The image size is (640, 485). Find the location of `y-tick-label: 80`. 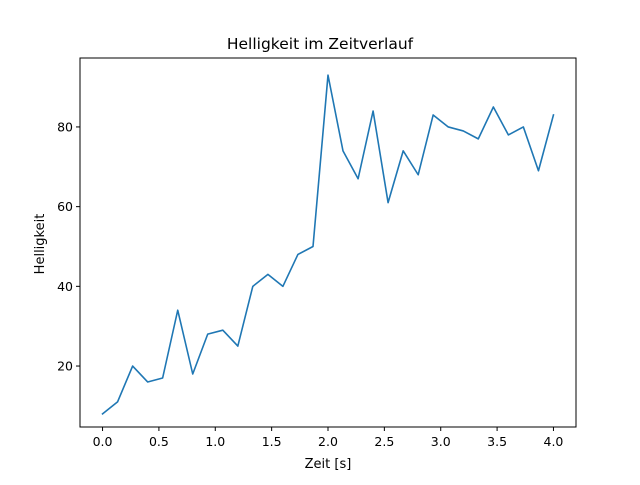

y-tick-label: 80 is located at coordinates (65, 126).